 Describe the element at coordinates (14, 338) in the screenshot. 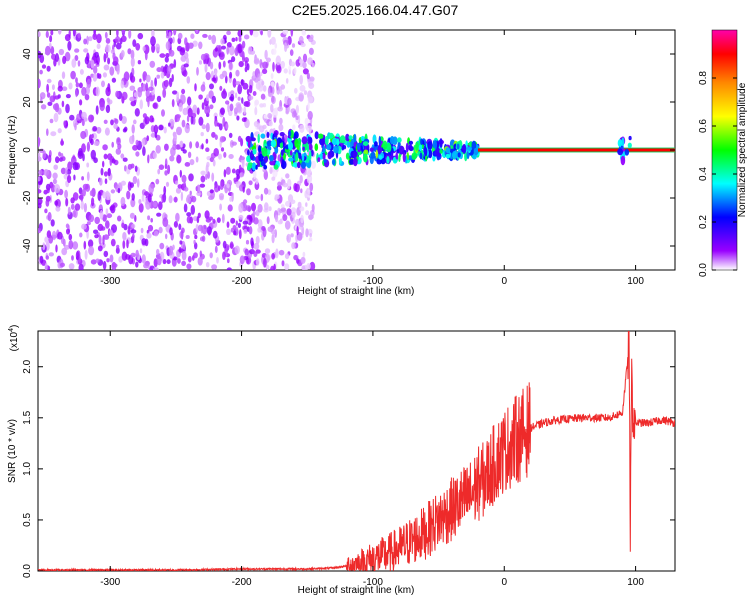

I see `svg-text: (x104)` at that location.